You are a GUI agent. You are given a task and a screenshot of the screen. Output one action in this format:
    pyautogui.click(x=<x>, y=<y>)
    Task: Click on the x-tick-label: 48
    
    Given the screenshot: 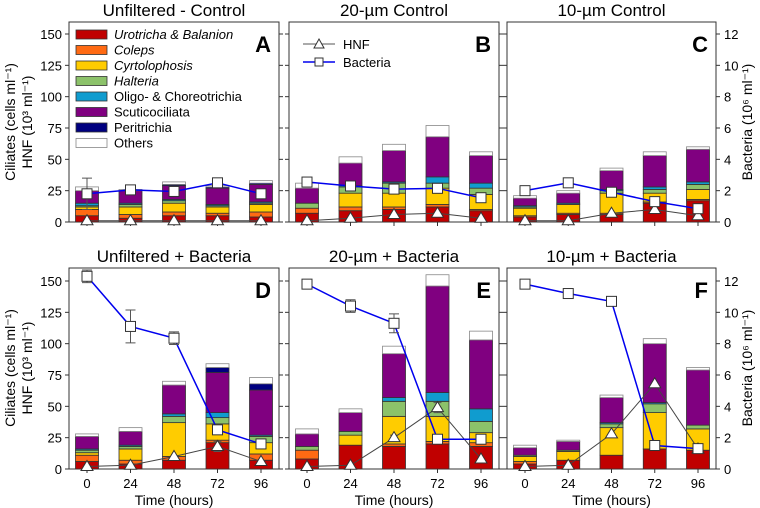 What is the action you would take?
    pyautogui.click(x=394, y=483)
    